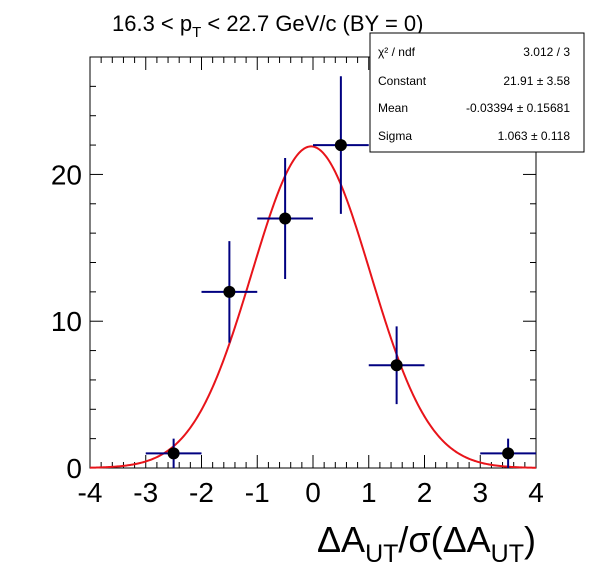  I want to click on stats-value-sigma: 1.063 ± 0.118, so click(534, 136).